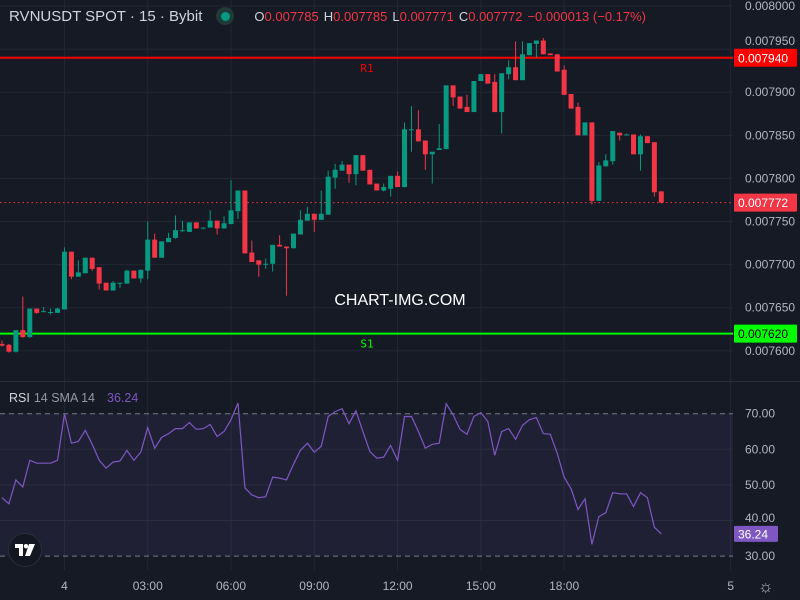 This screenshot has height=600, width=800. I want to click on rsi-axis-label: 50.00, so click(760, 485).